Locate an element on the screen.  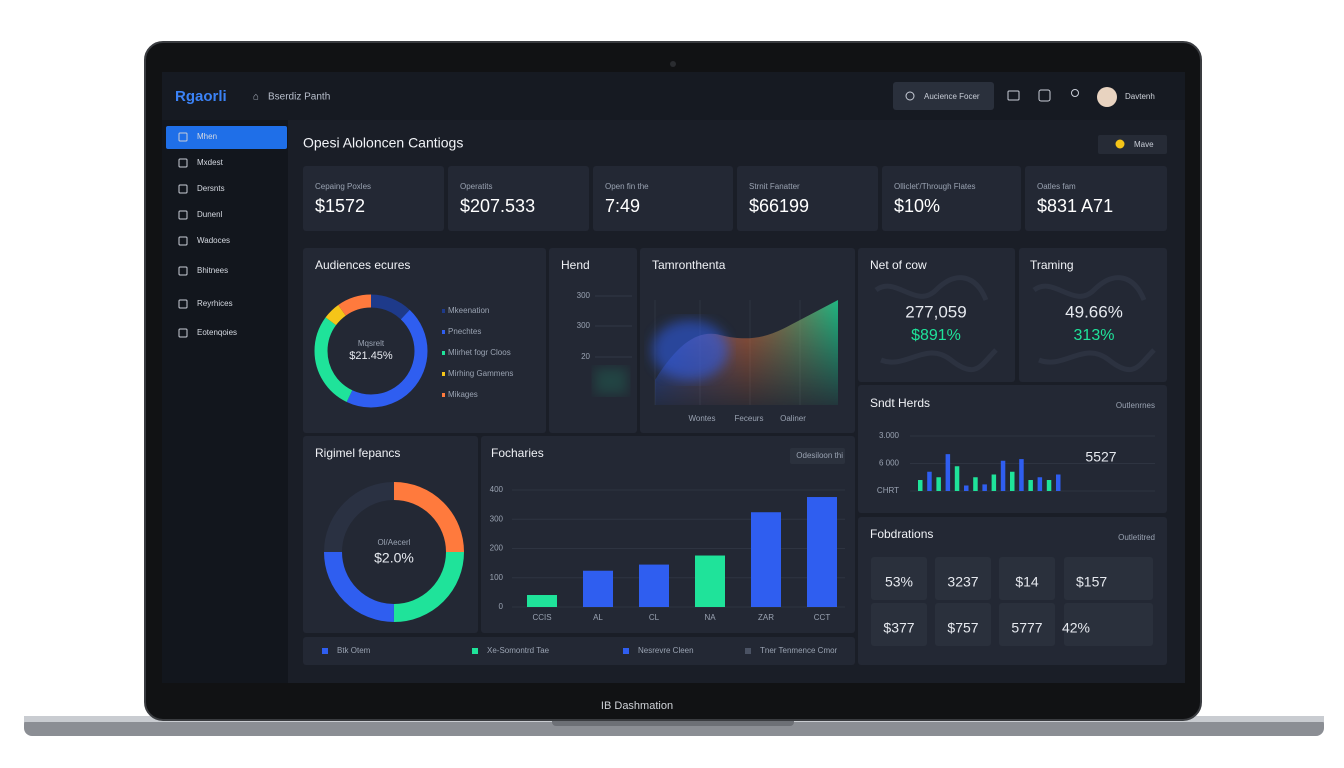
legend-label: Xe-Somontrd Tae is located at coordinates (518, 650).